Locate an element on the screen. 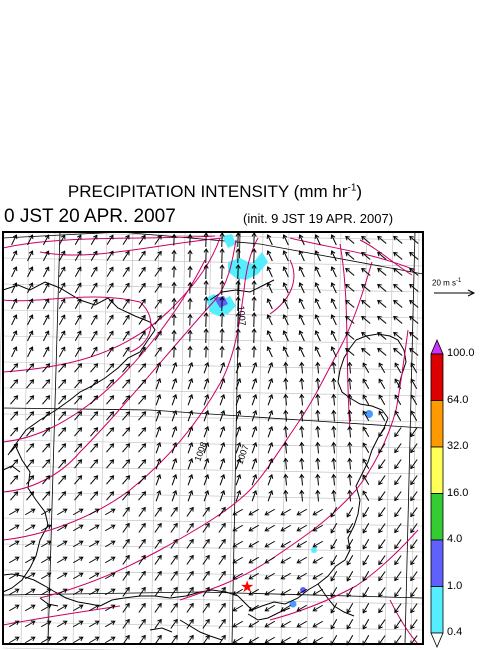 This screenshot has width=500, height=650. contour-label: 1007 is located at coordinates (242, 454).